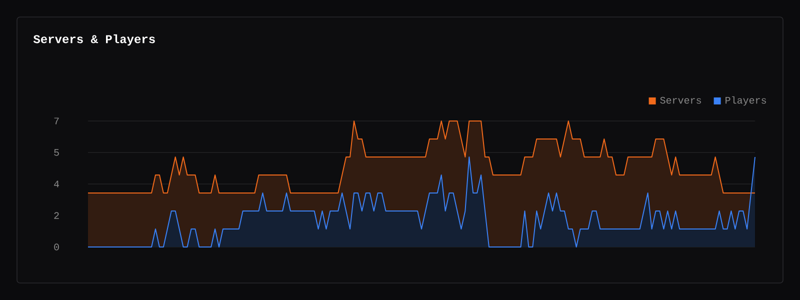 The width and height of the screenshot is (800, 300). I want to click on y-tick-label: 5, so click(56, 152).